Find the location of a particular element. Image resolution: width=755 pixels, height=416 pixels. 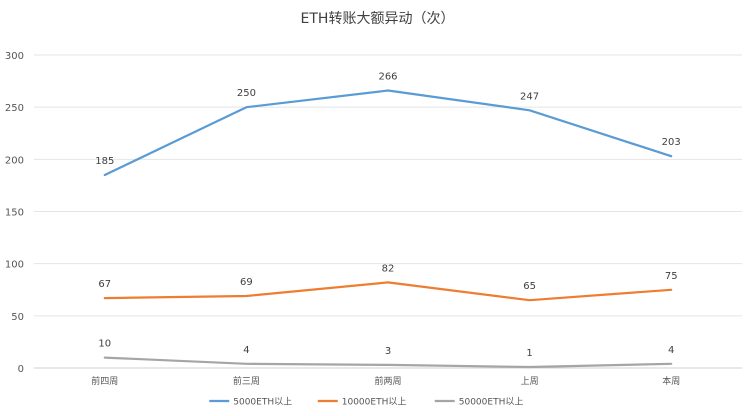

x-tick-label: 上周 is located at coordinates (530, 381).